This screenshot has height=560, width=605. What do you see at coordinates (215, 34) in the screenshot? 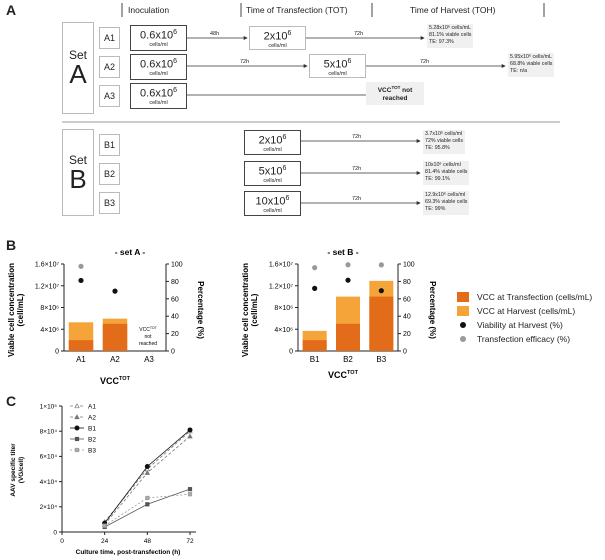
I see `hours-label: 48h` at bounding box center [215, 34].